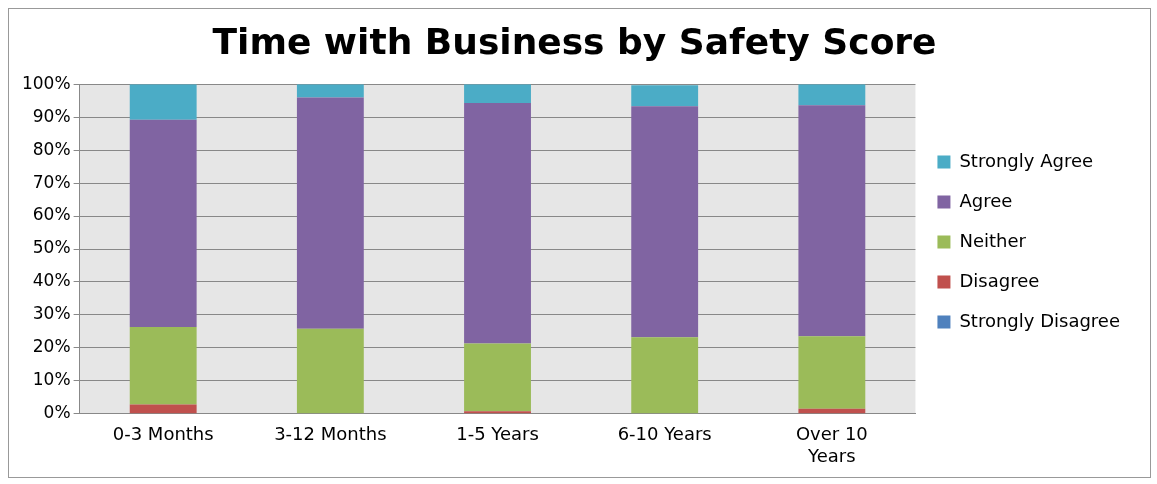 The height and width of the screenshot is (484, 1157). I want to click on y-tick-label: 60%, so click(51, 214).